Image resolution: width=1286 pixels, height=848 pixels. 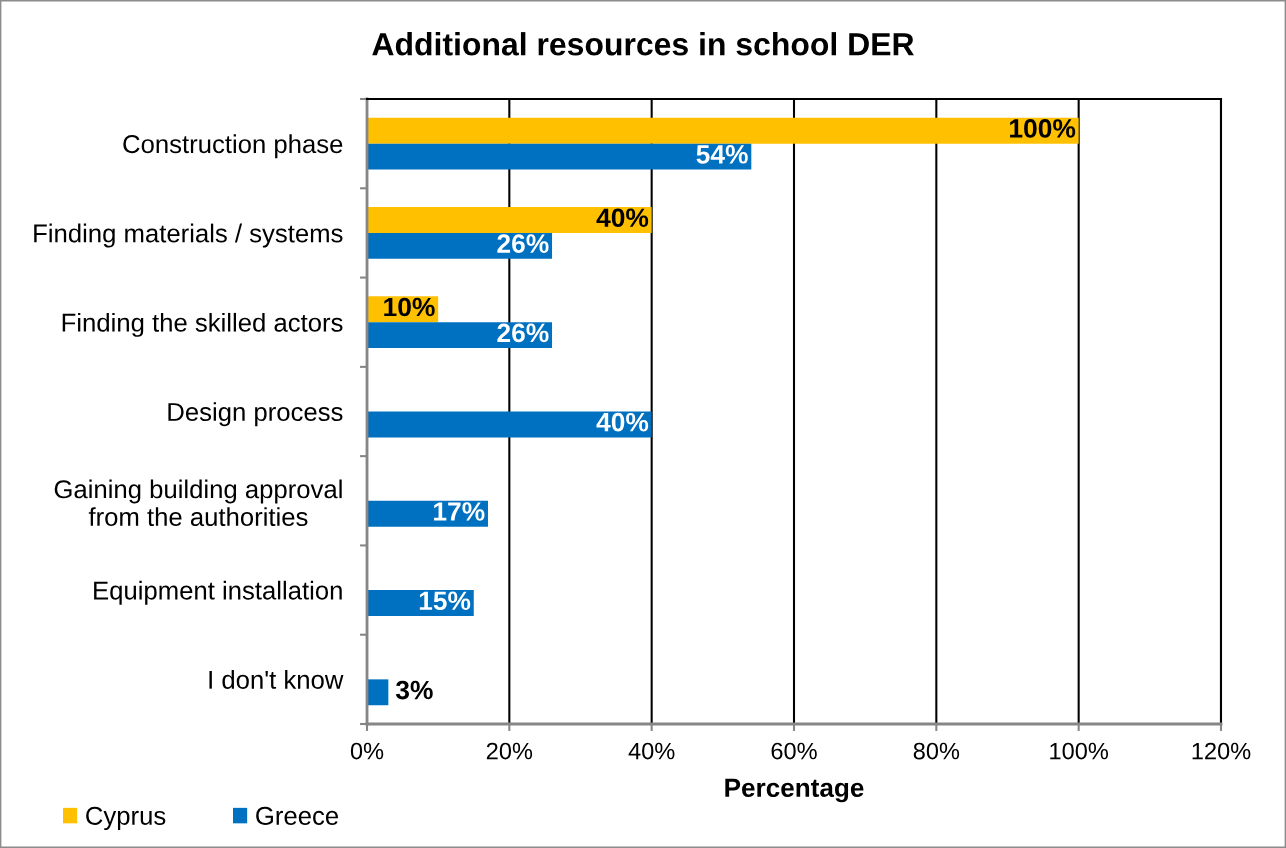 I want to click on data-label: 100%, so click(x=1043, y=128).